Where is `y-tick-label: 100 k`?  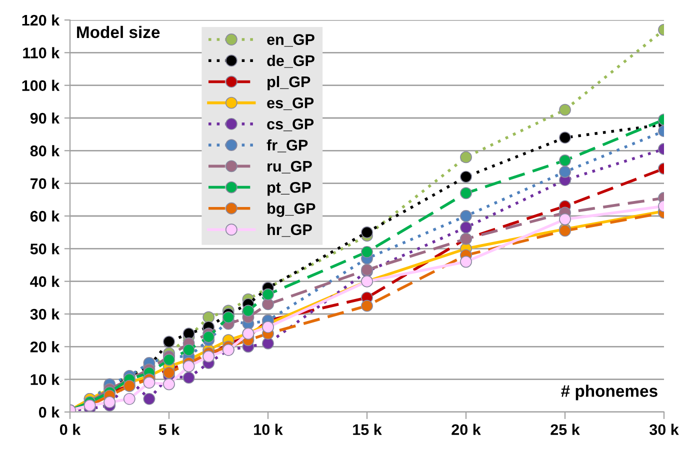 y-tick-label: 100 k is located at coordinates (41, 86).